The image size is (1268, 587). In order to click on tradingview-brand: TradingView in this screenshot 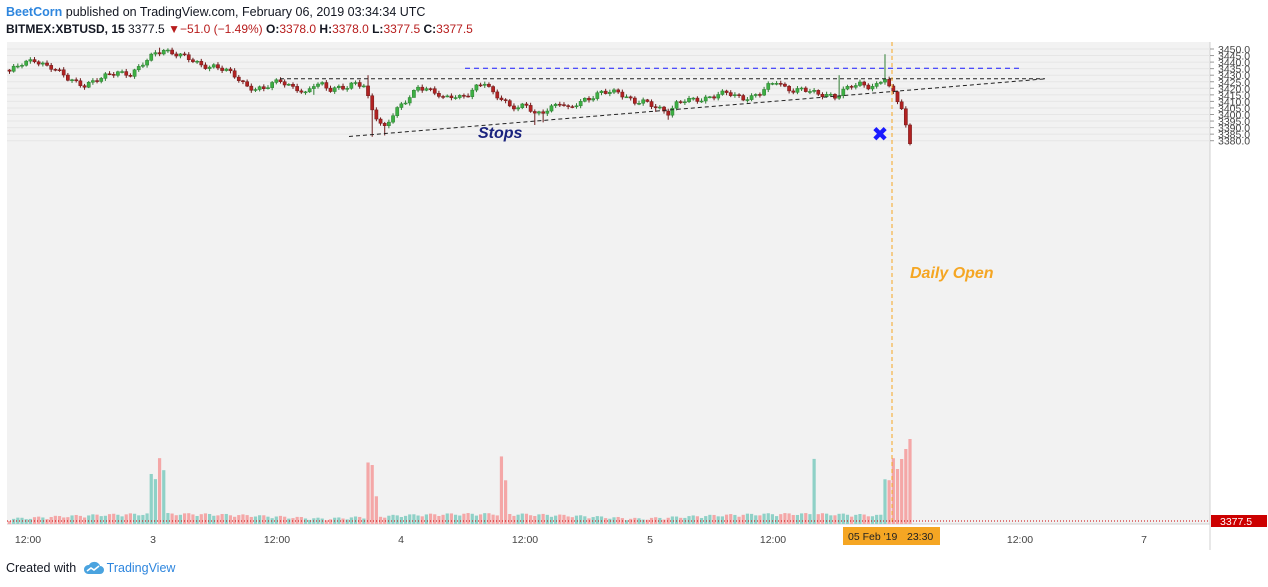, I will do `click(141, 568)`.